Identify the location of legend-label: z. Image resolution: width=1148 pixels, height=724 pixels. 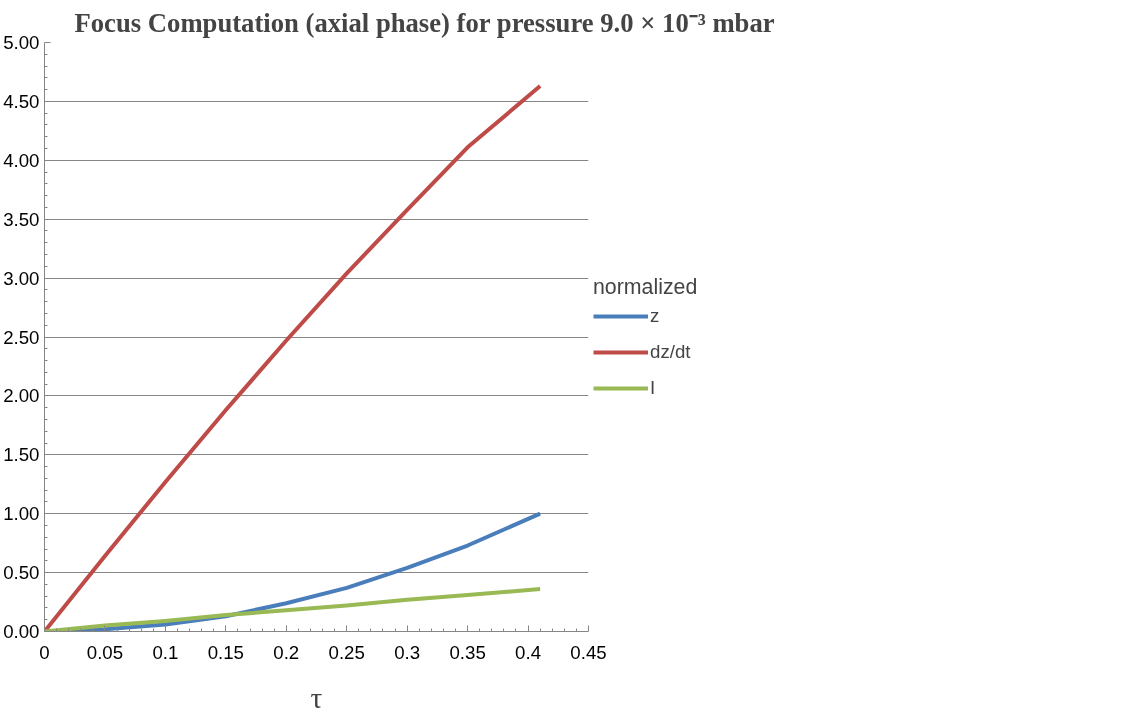
(655, 315).